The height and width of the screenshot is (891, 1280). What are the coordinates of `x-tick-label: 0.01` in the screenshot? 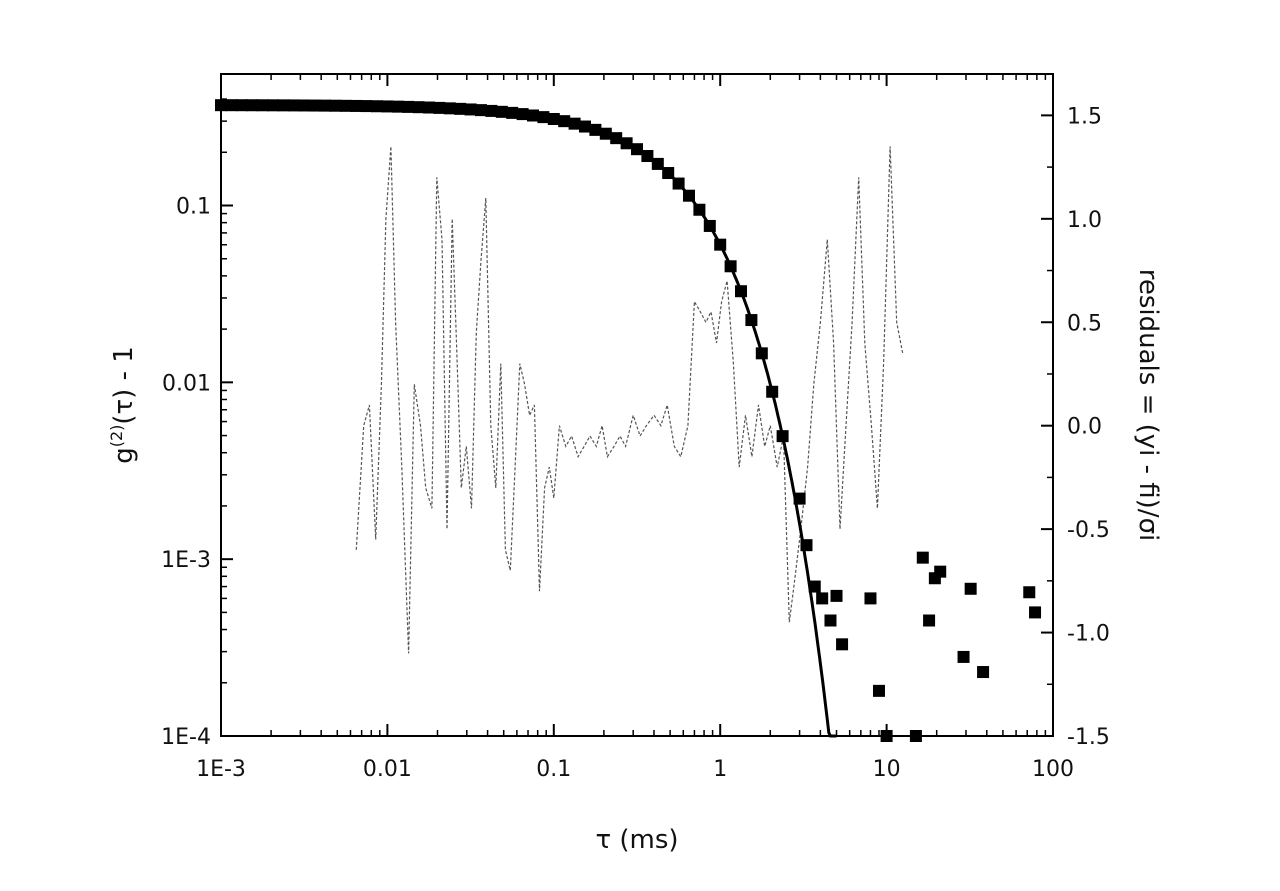 It's located at (387, 769).